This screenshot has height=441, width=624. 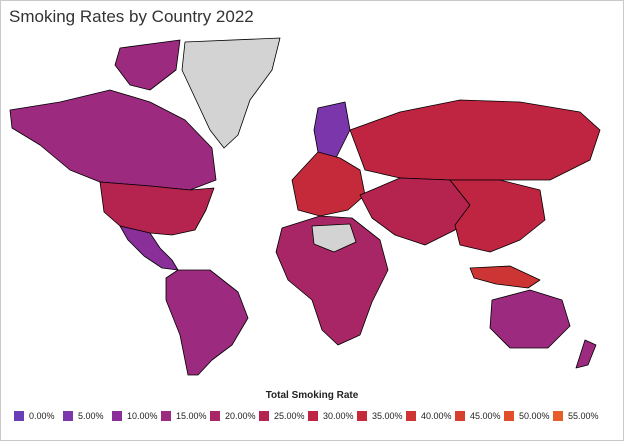 I want to click on legend-label-6: 30.00%, so click(x=338, y=416).